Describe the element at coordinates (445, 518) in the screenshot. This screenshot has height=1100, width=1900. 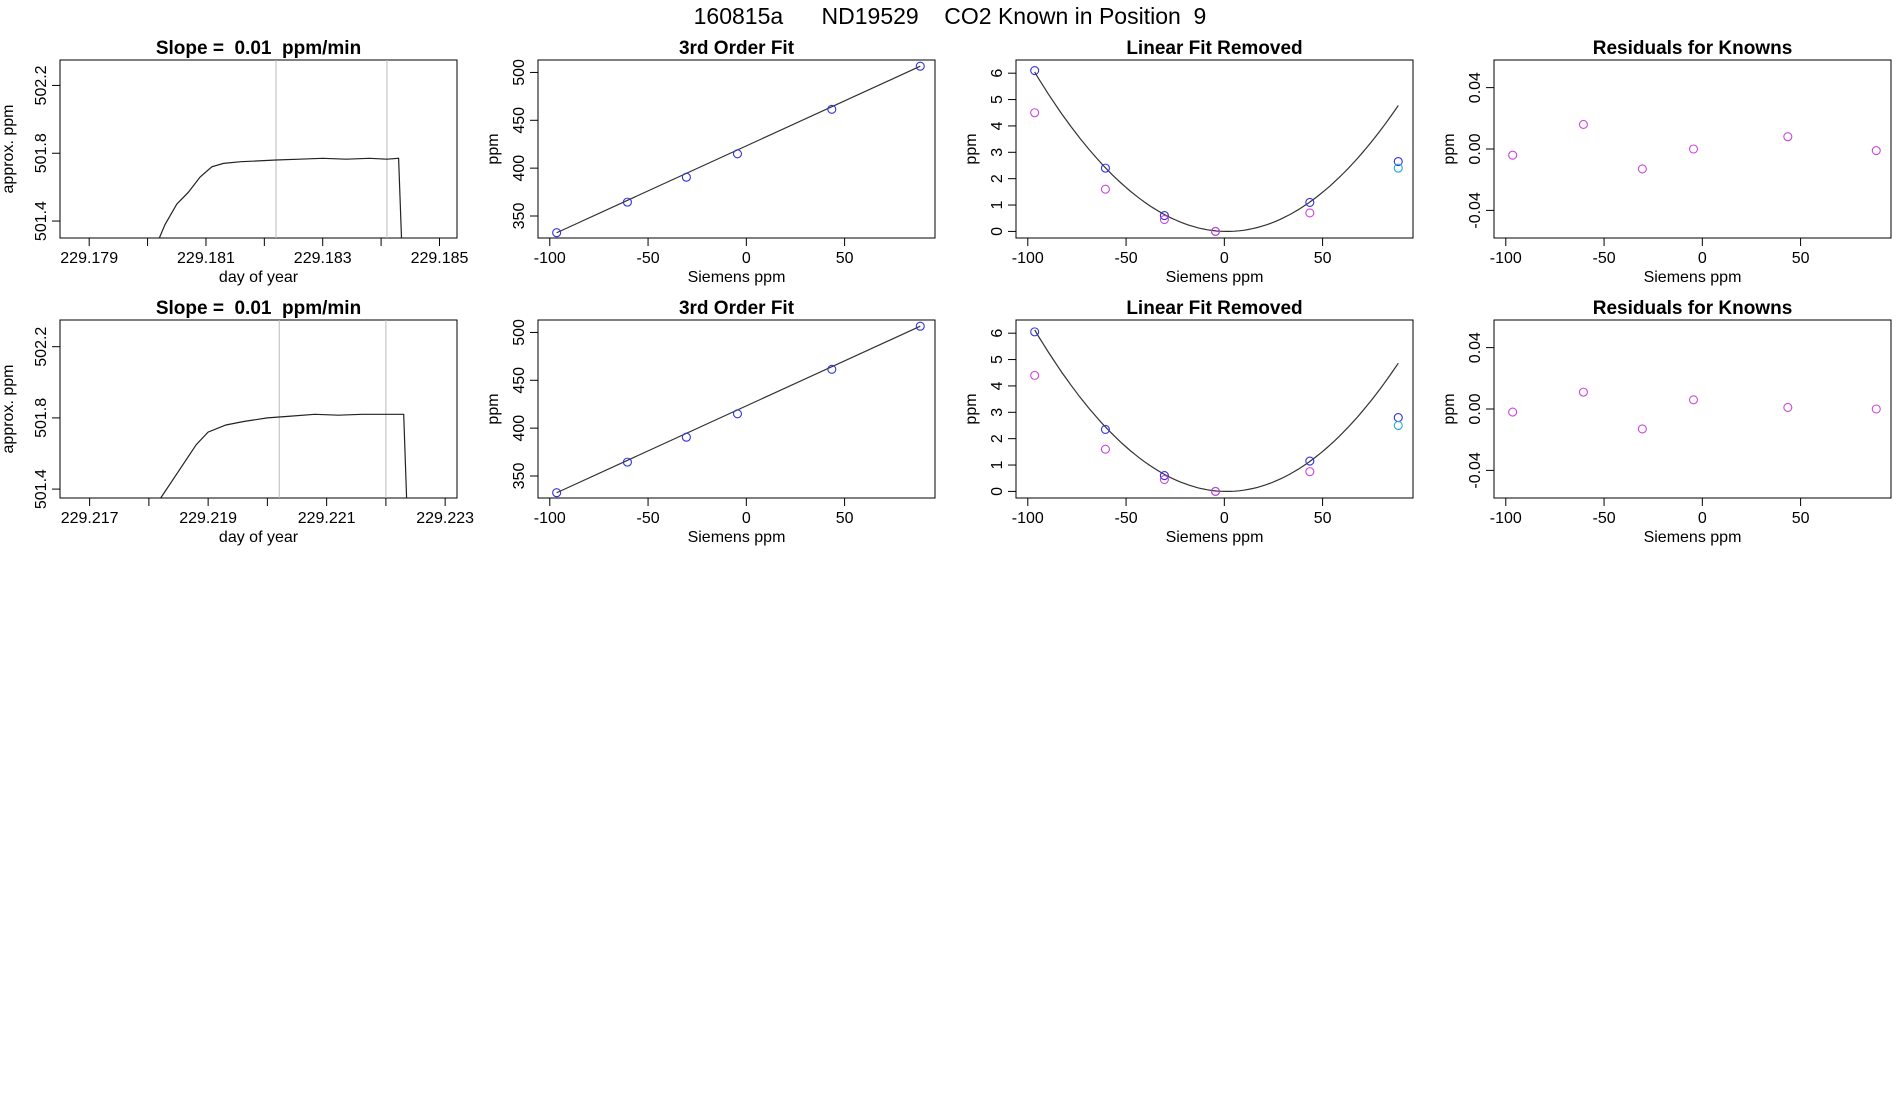
I see `x-tick-label: 229.223` at that location.